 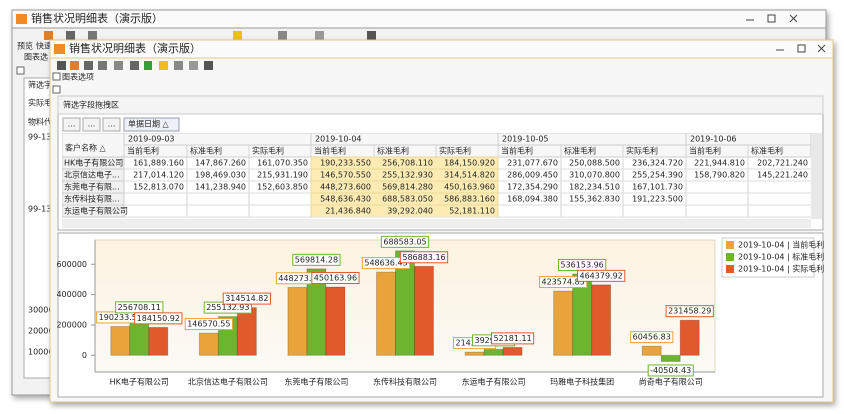 What do you see at coordinates (713, 139) in the screenshot?
I see `date-header: 2019-10-06` at bounding box center [713, 139].